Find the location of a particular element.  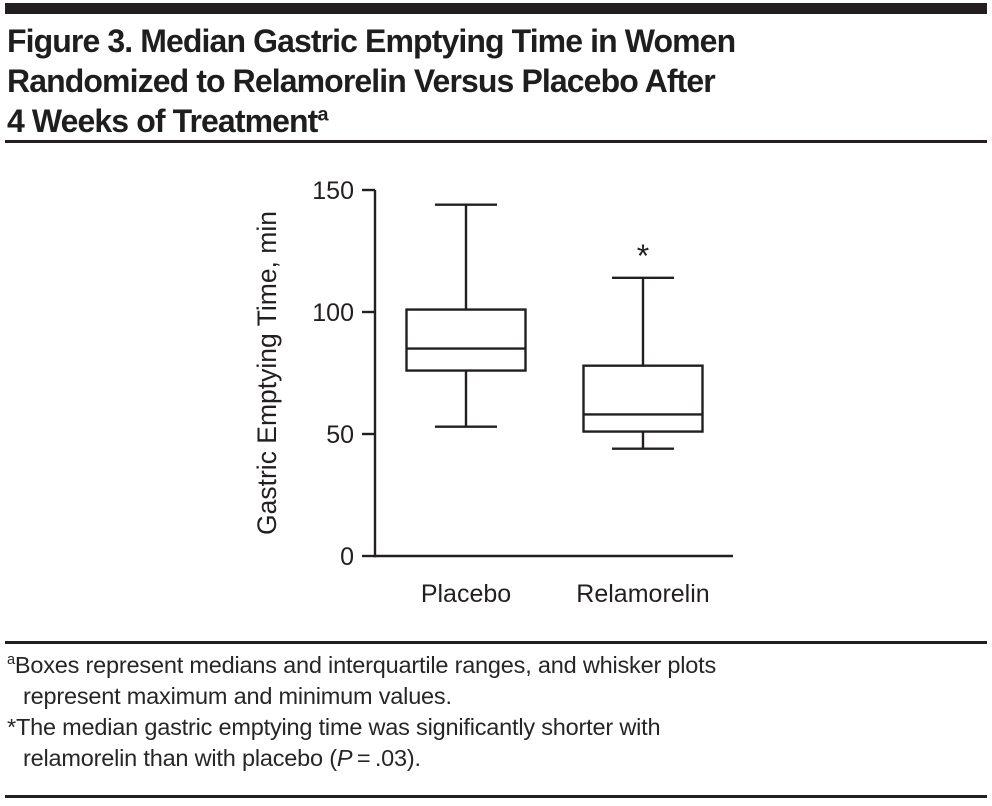

rule-above-footnotes is located at coordinates (496, 642).